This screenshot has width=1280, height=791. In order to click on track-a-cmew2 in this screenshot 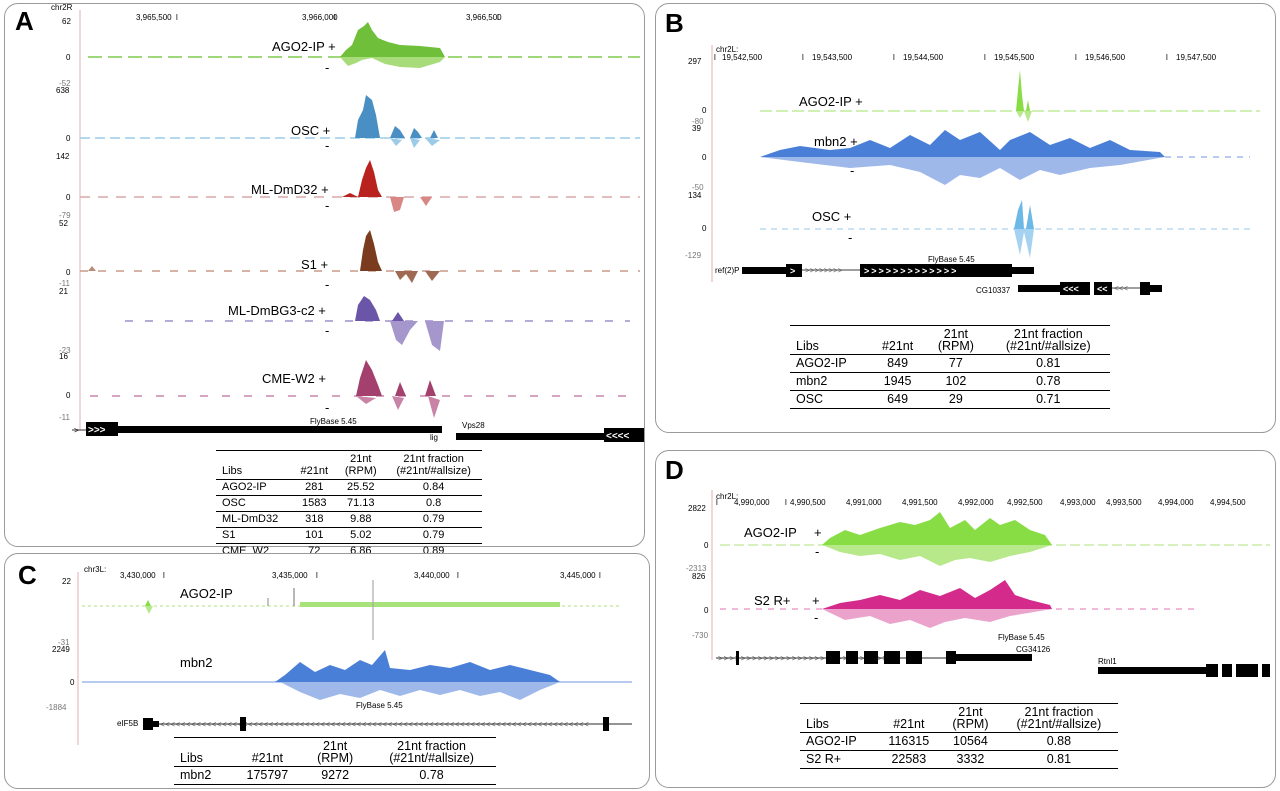, I will do `click(360, 389)`.